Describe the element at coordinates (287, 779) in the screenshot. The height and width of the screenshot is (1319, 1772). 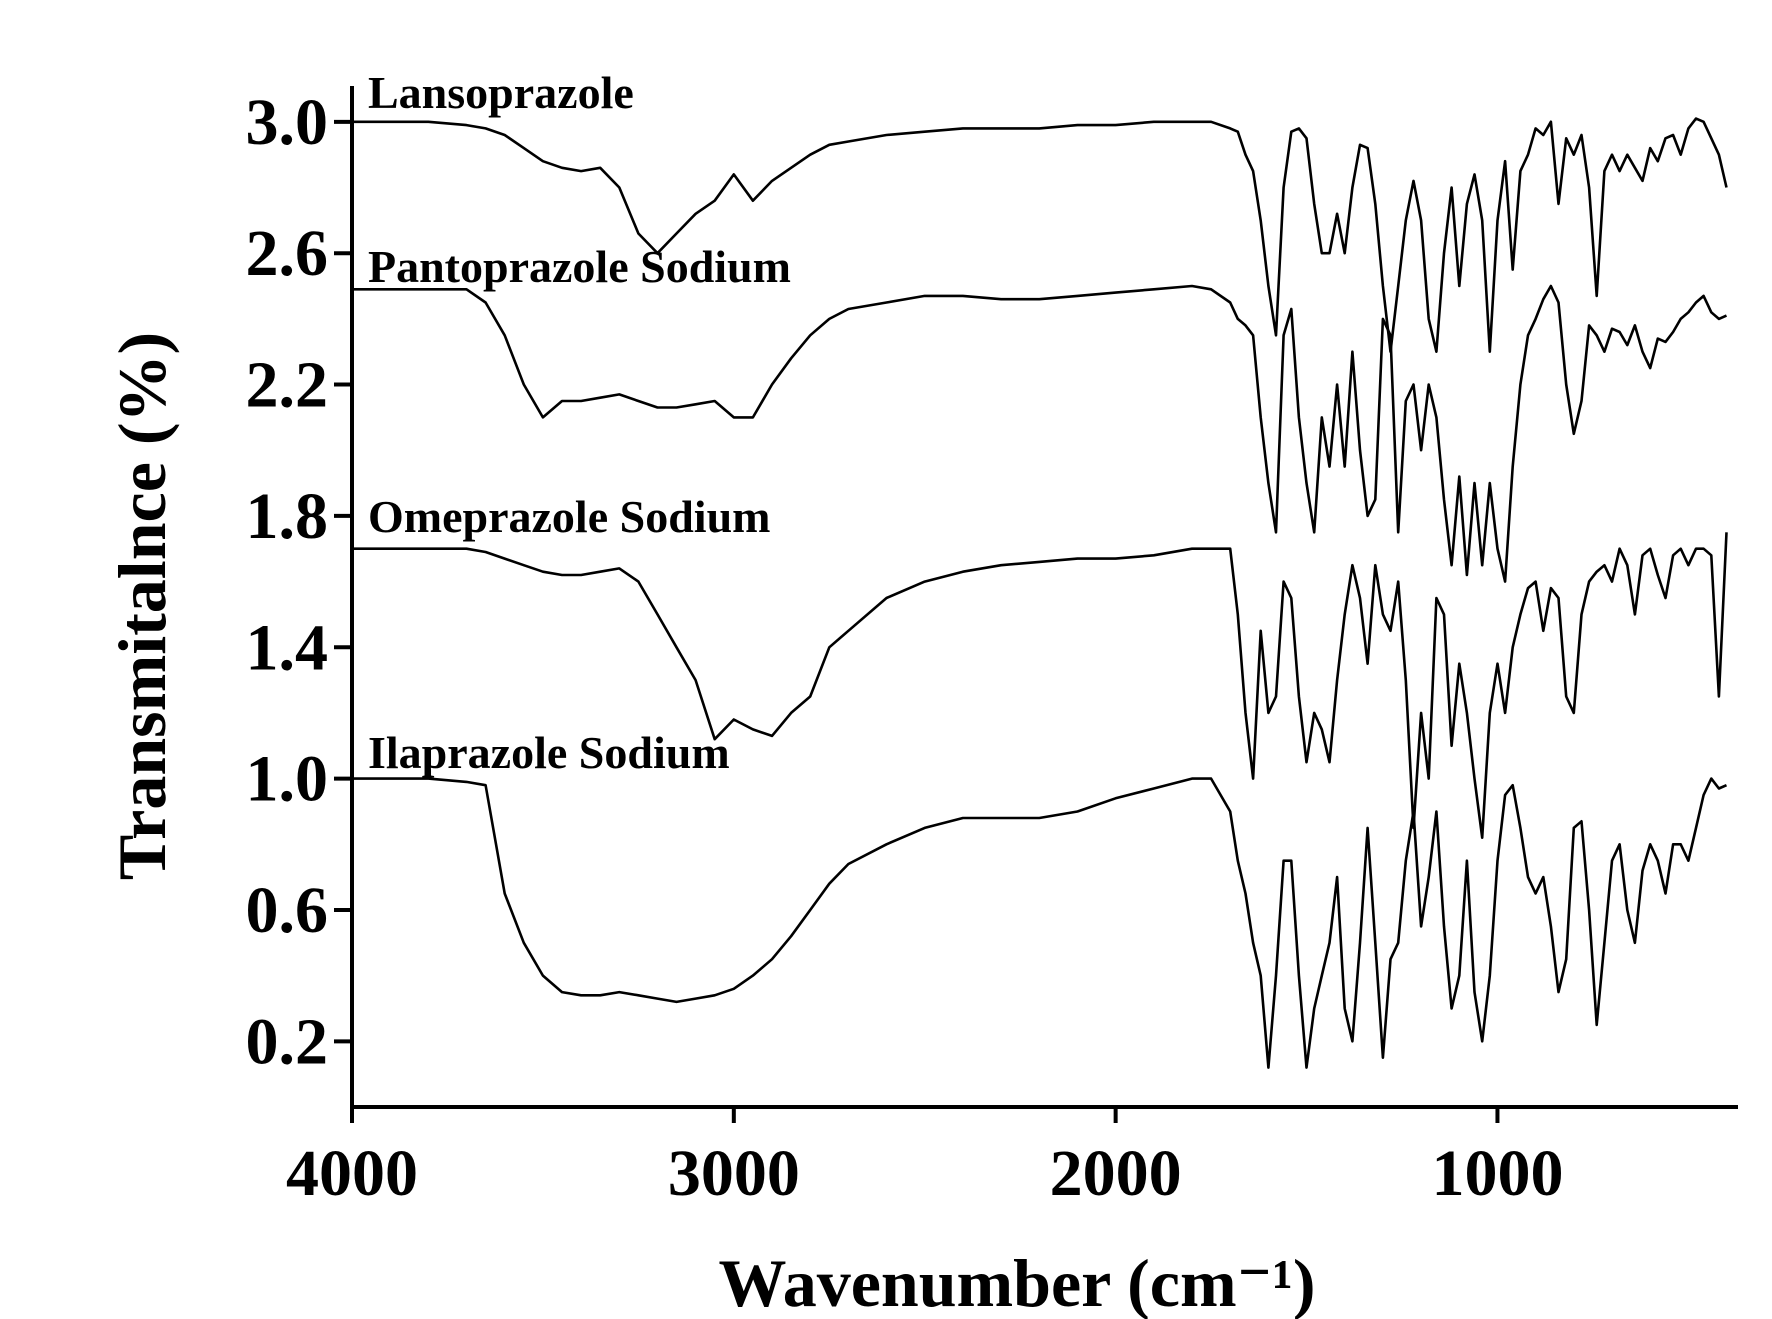
I see `y-tick-label: 1.0` at that location.